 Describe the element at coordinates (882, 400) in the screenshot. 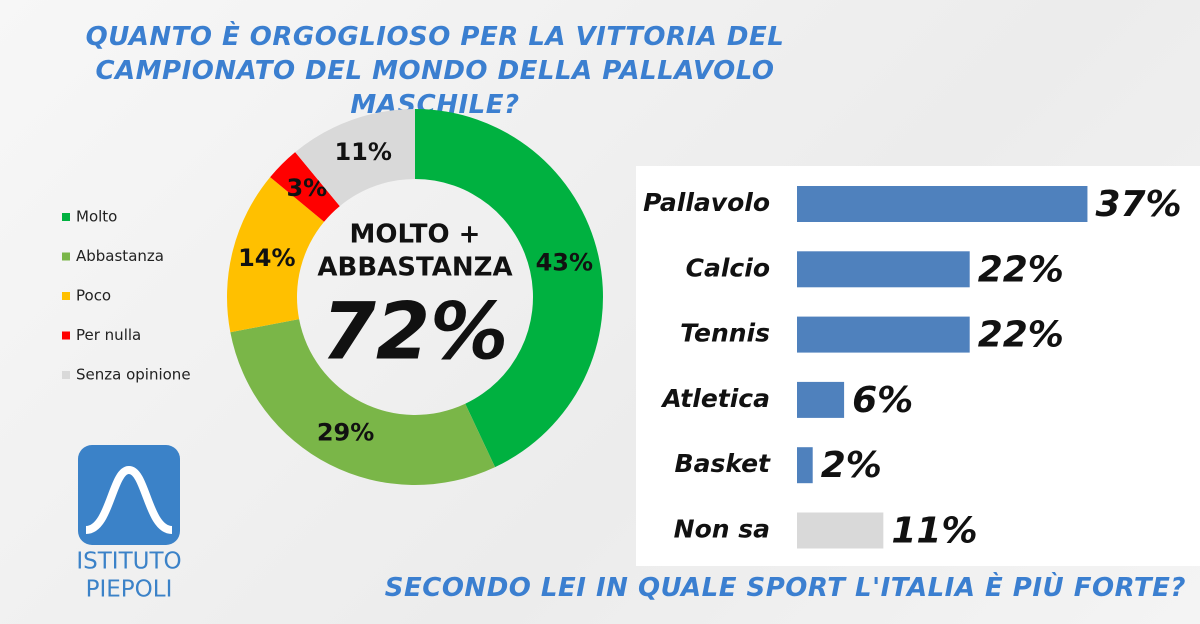

I see `data-label: 6%` at that location.